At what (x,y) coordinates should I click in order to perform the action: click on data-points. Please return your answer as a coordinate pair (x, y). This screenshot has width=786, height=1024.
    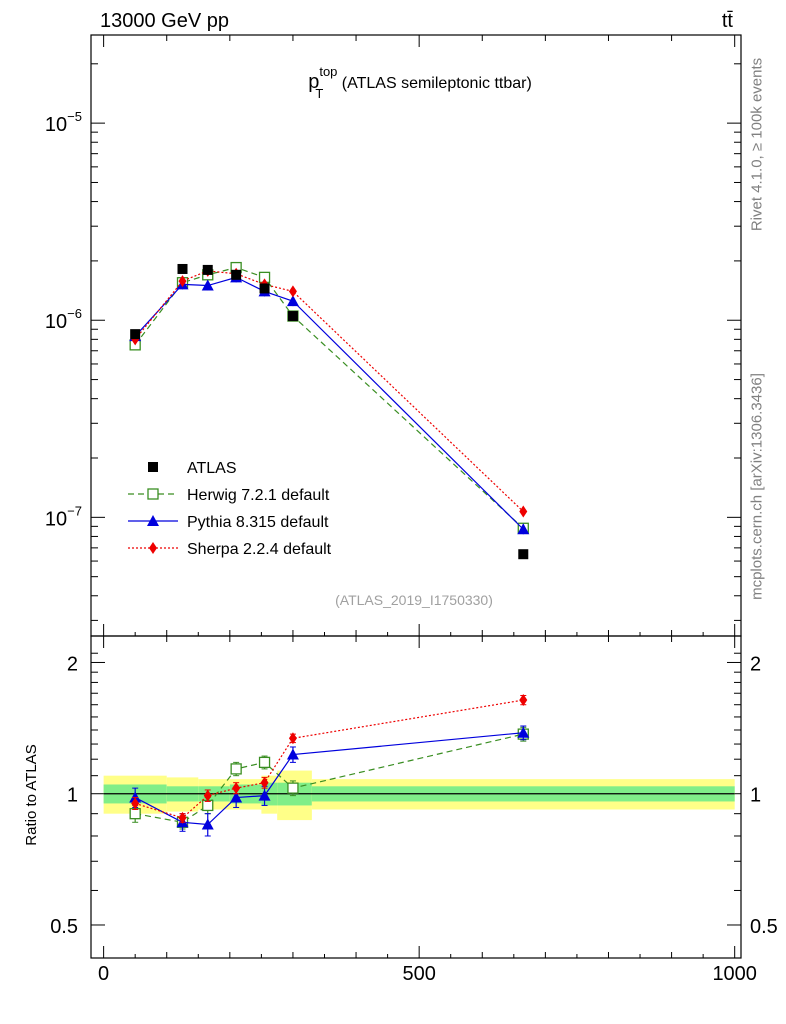
    Looking at the image, I should click on (329, 411).